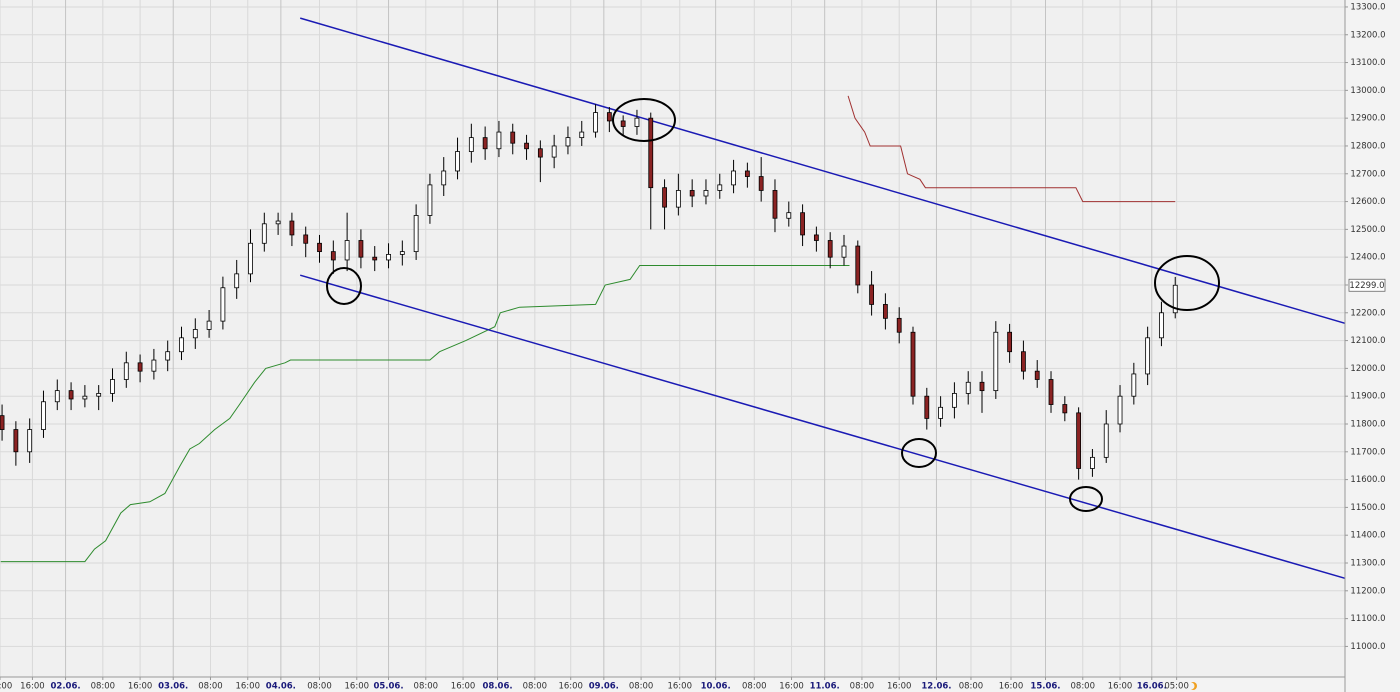 This screenshot has width=1400, height=692. What do you see at coordinates (1191, 686) in the screenshot?
I see `session-icon` at bounding box center [1191, 686].